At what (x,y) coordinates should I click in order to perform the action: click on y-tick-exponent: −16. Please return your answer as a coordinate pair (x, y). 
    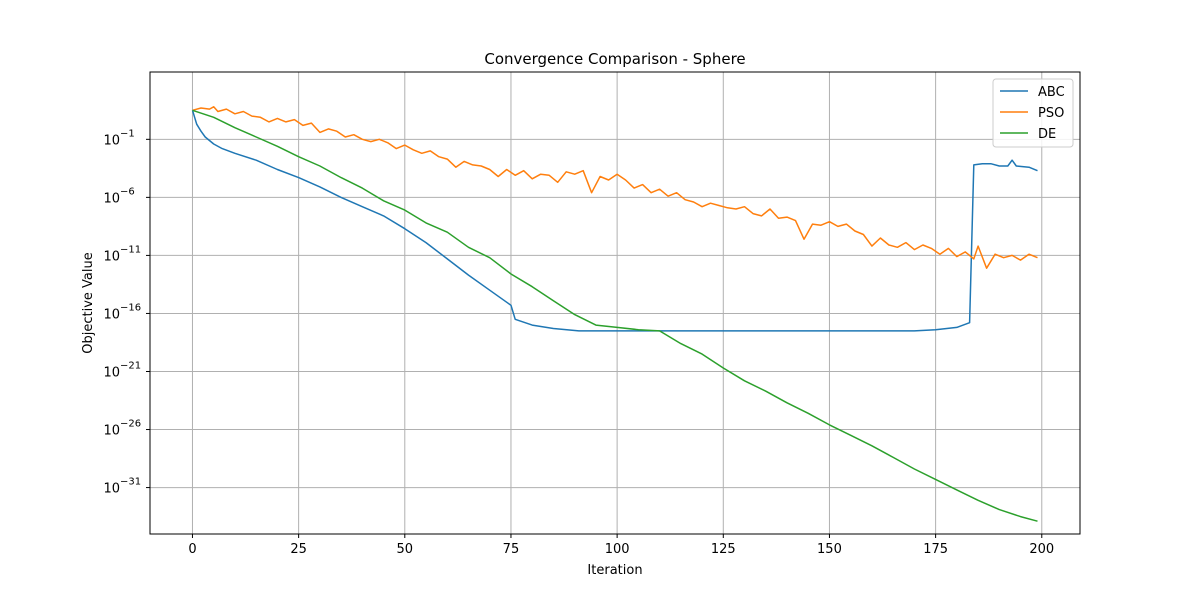
    Looking at the image, I should click on (130, 307).